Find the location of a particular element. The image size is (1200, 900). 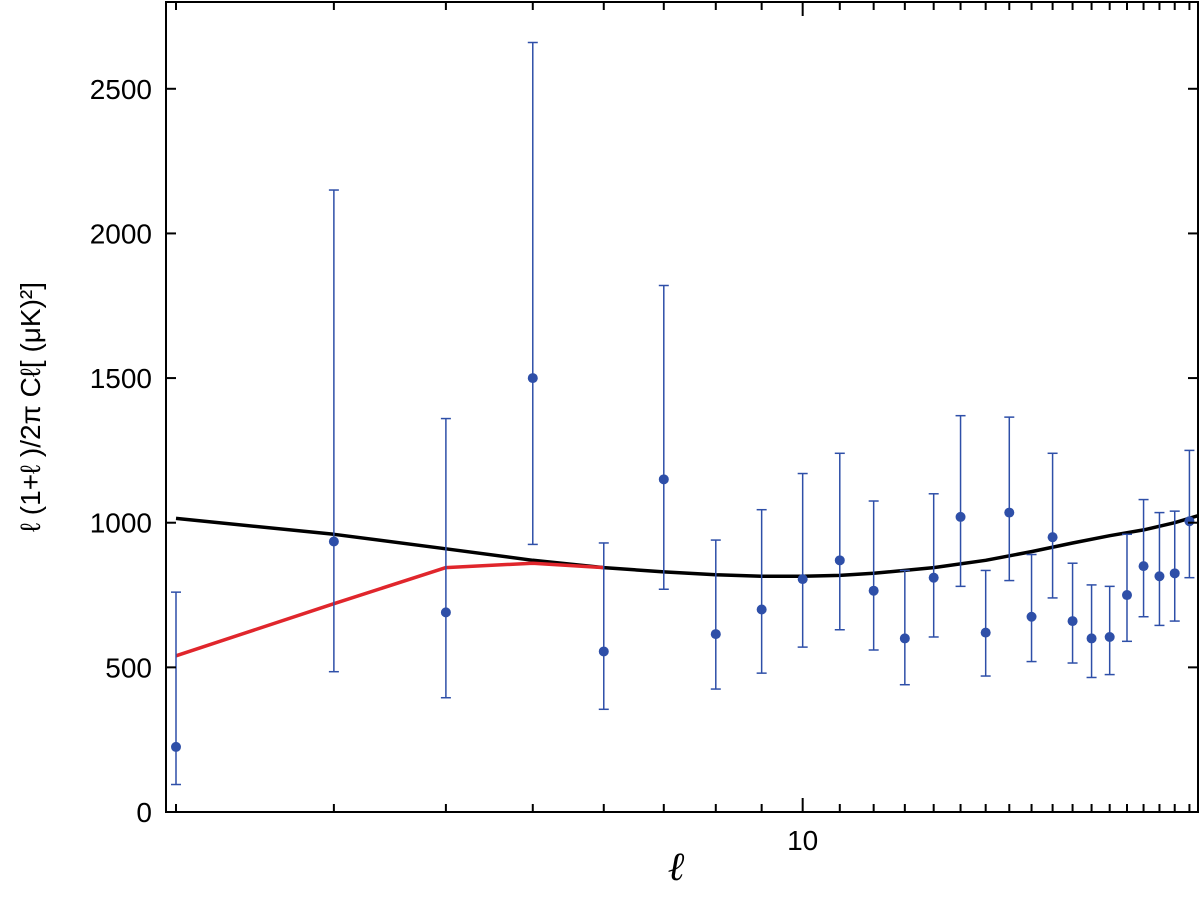

y-axis-title-text: ℓ (1+ℓ )/2π Cℓ[ (μK)²] is located at coordinates (30, 407).